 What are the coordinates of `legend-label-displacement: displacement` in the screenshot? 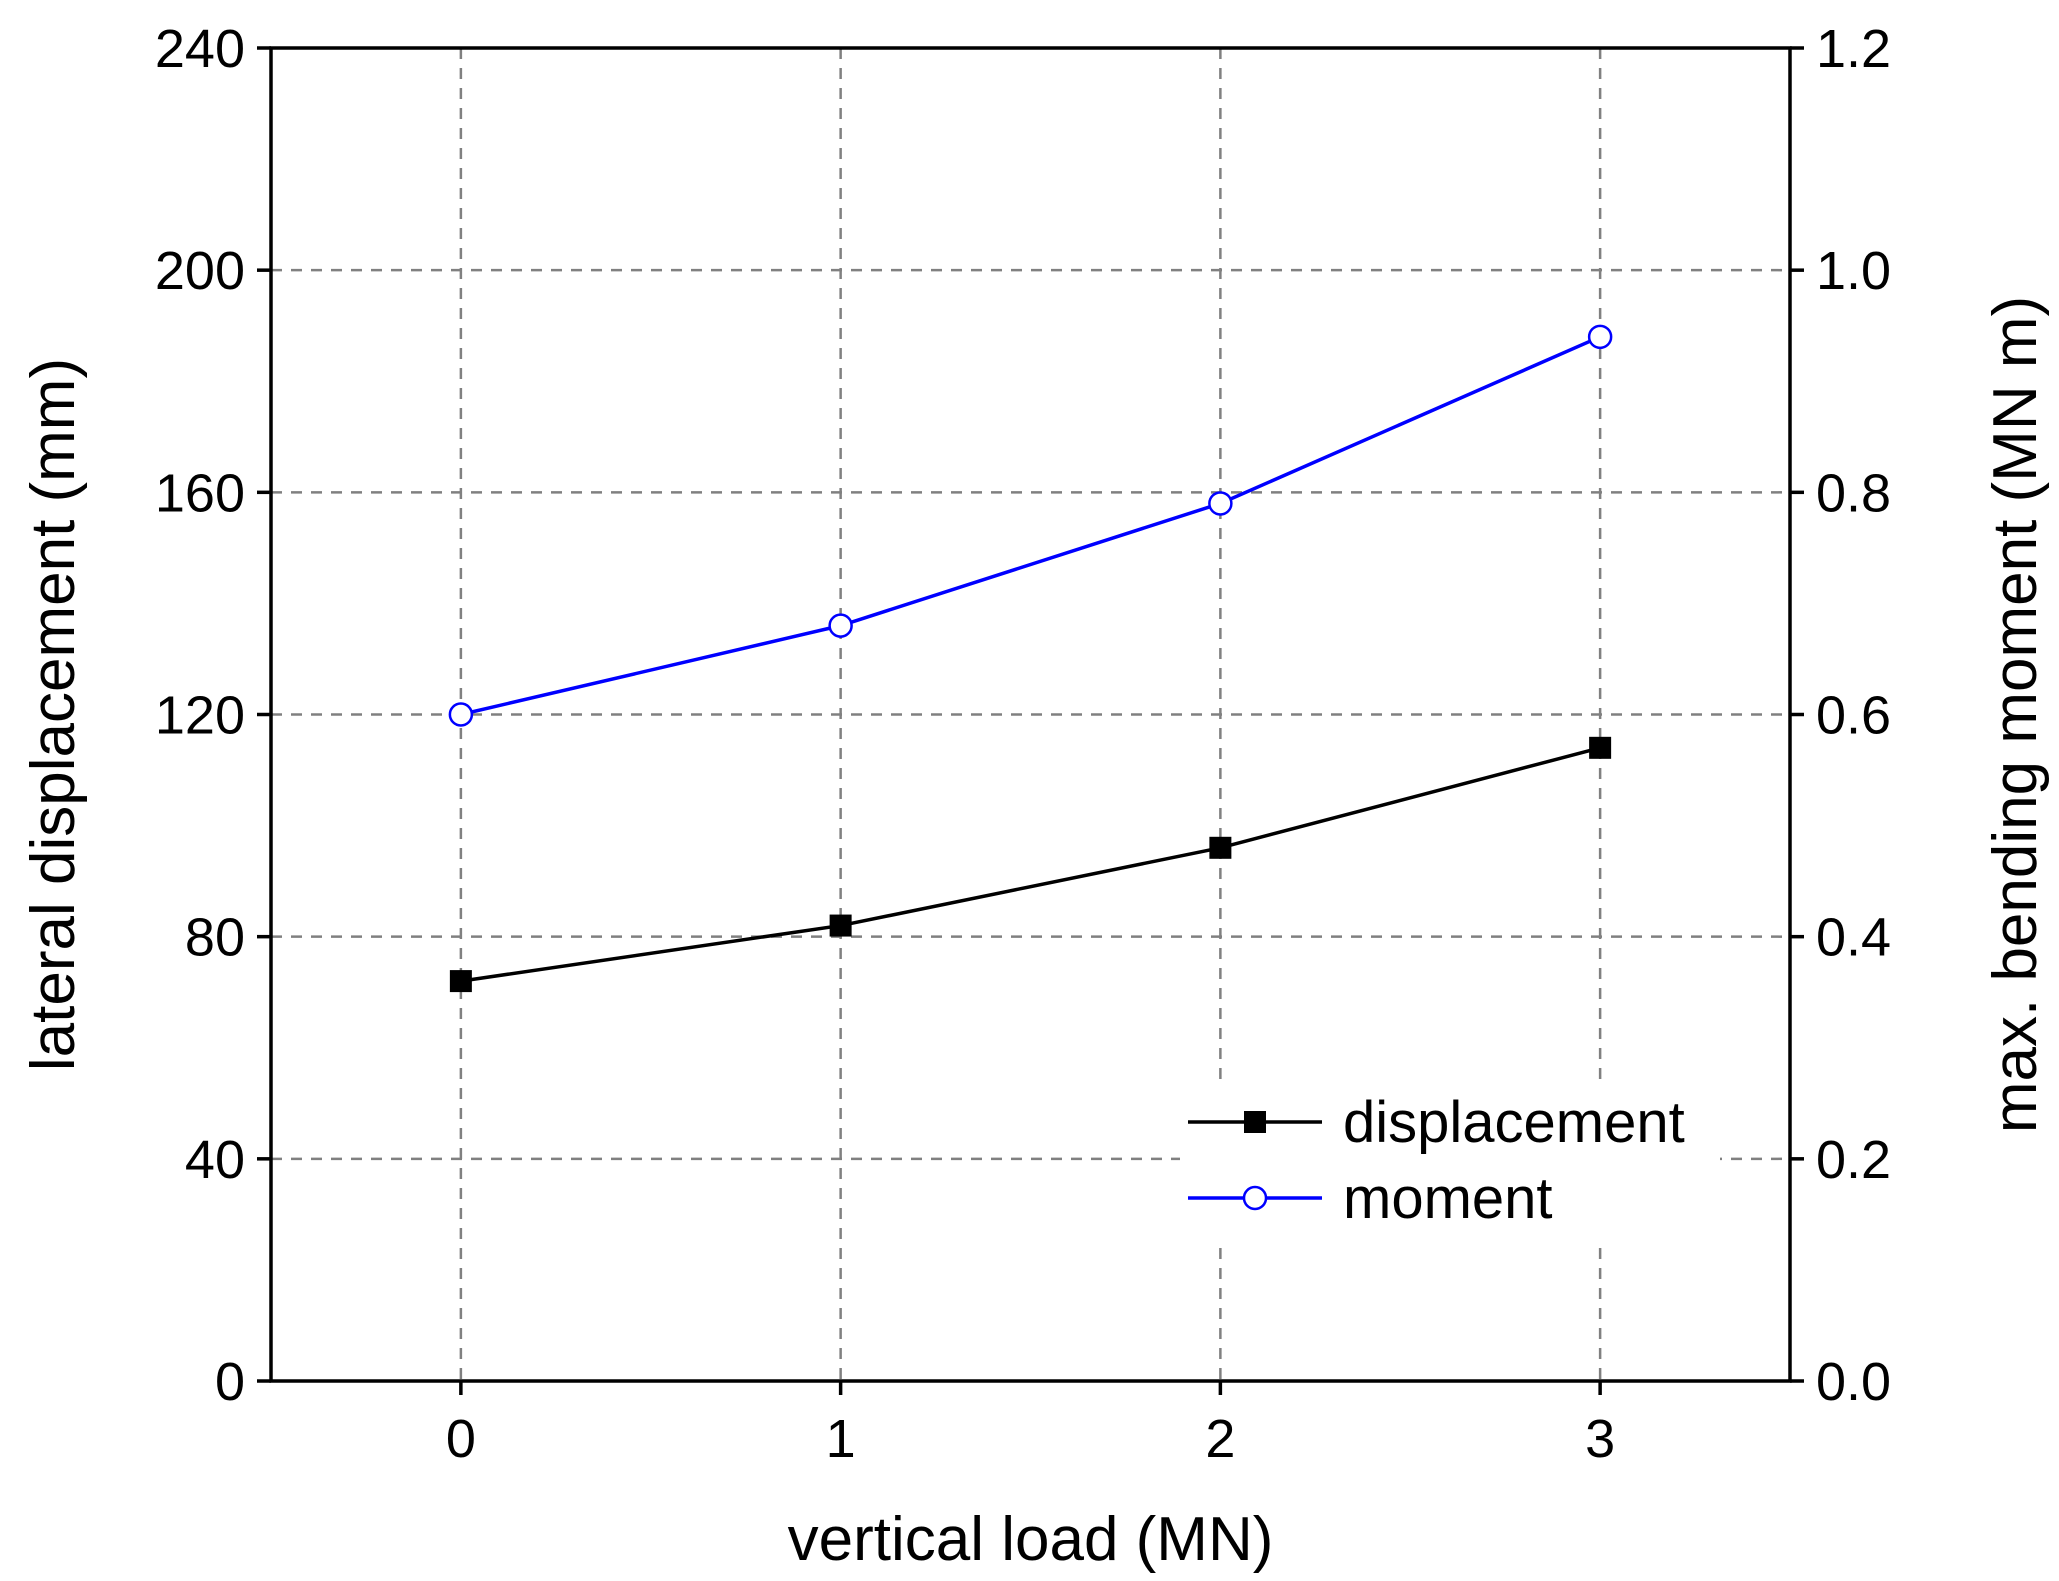 It's located at (1514, 1122).